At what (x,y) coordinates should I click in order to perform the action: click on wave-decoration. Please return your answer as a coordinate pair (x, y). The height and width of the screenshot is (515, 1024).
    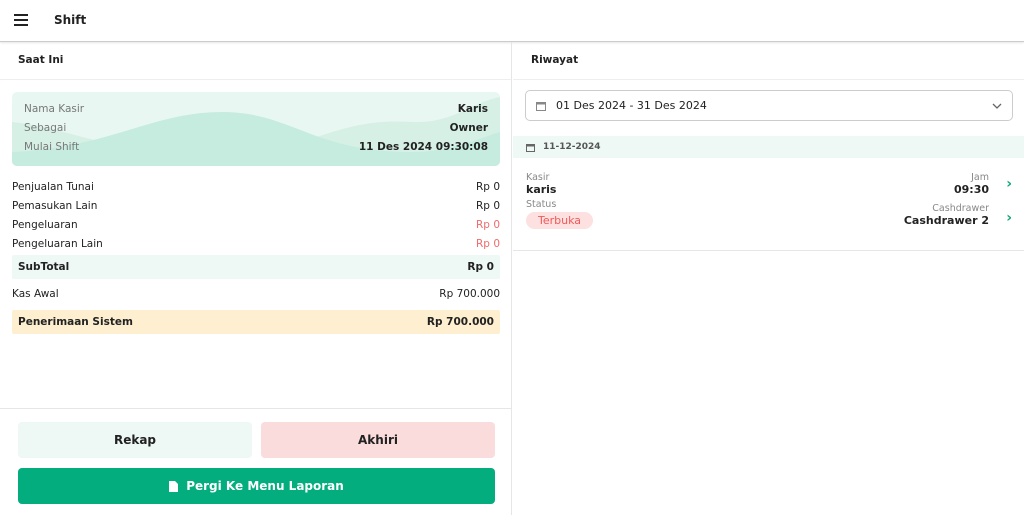
    Looking at the image, I should click on (256, 131).